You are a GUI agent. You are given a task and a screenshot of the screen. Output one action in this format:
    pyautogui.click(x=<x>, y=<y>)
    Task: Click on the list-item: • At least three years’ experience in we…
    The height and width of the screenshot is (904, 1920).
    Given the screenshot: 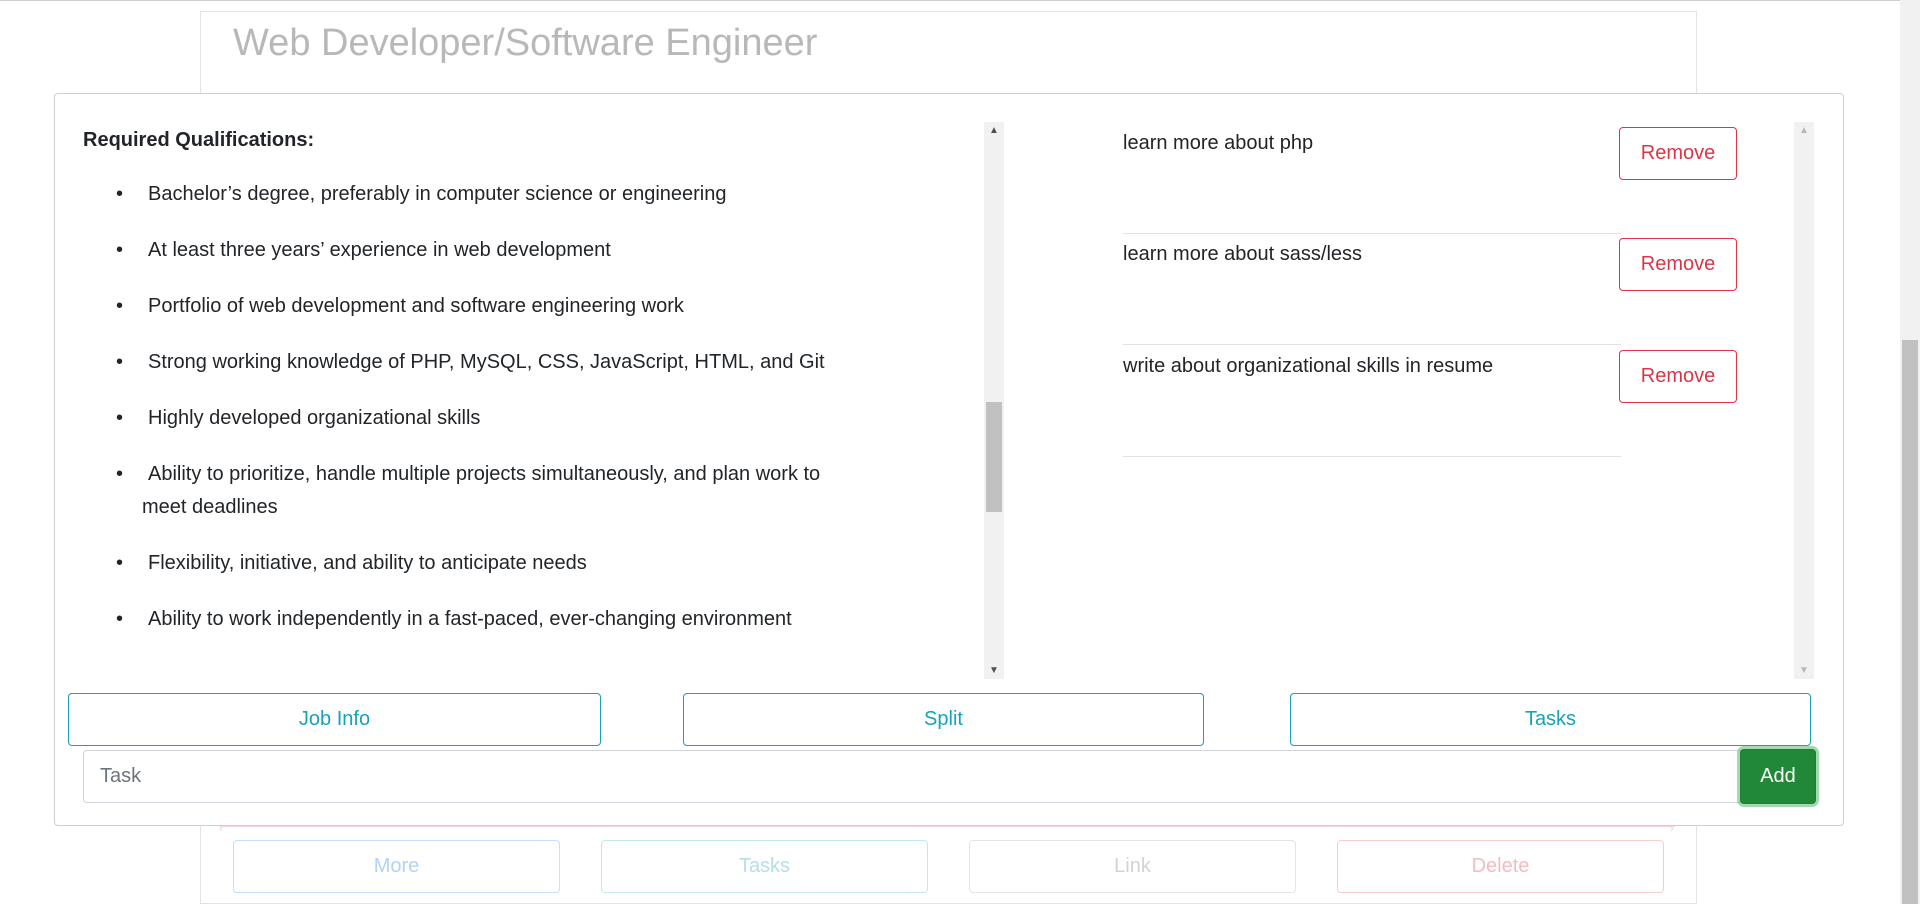 What is the action you would take?
    pyautogui.click(x=523, y=250)
    